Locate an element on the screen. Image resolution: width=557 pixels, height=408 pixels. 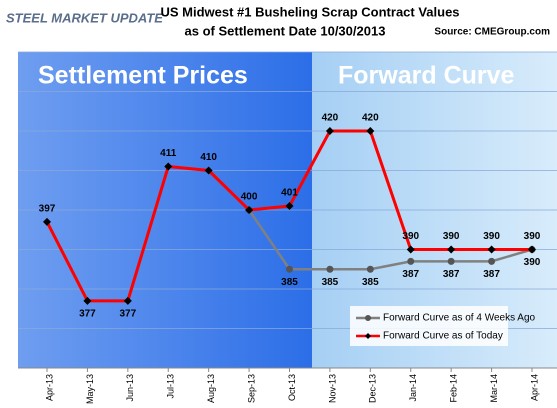
x-tick-label: Apr-13 is located at coordinates (49, 387).